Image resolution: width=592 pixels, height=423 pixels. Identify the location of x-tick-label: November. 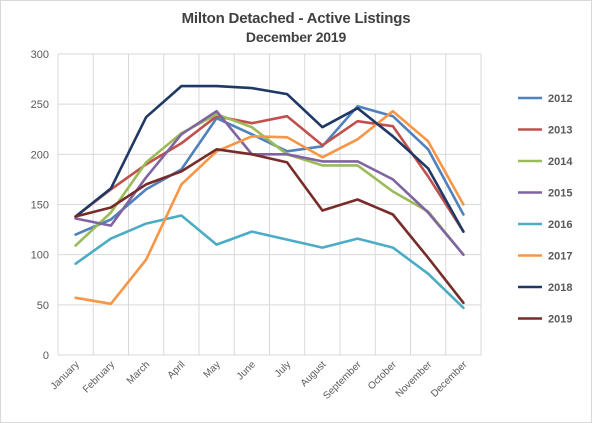
(414, 379).